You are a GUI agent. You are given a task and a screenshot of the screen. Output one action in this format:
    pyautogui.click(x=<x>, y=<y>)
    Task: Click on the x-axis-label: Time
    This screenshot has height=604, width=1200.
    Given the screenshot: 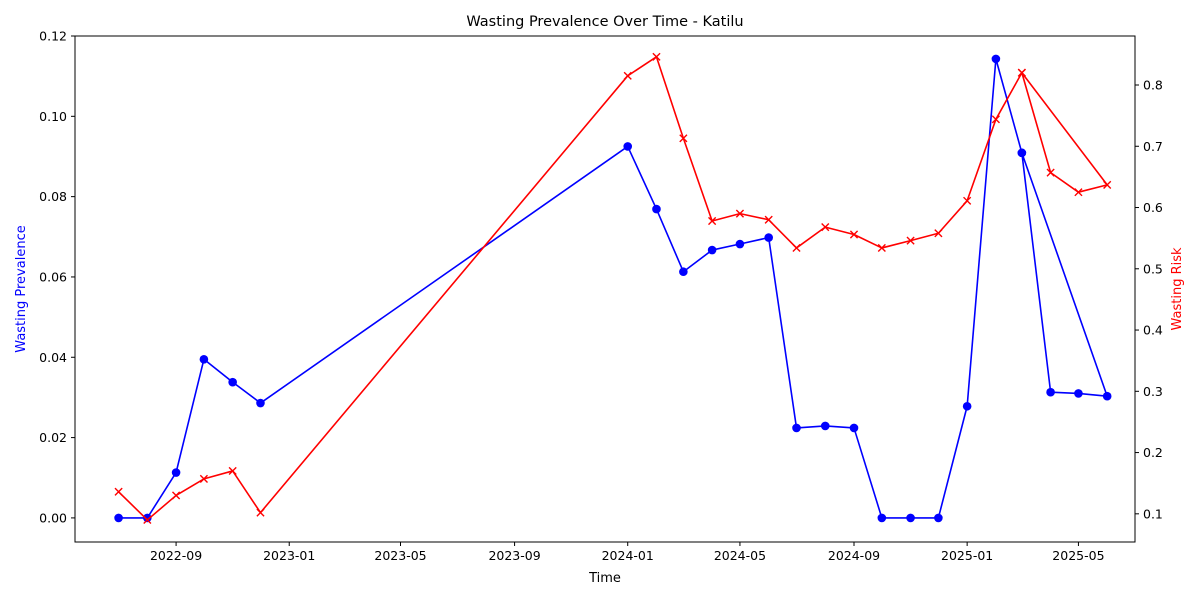 What is the action you would take?
    pyautogui.click(x=604, y=578)
    